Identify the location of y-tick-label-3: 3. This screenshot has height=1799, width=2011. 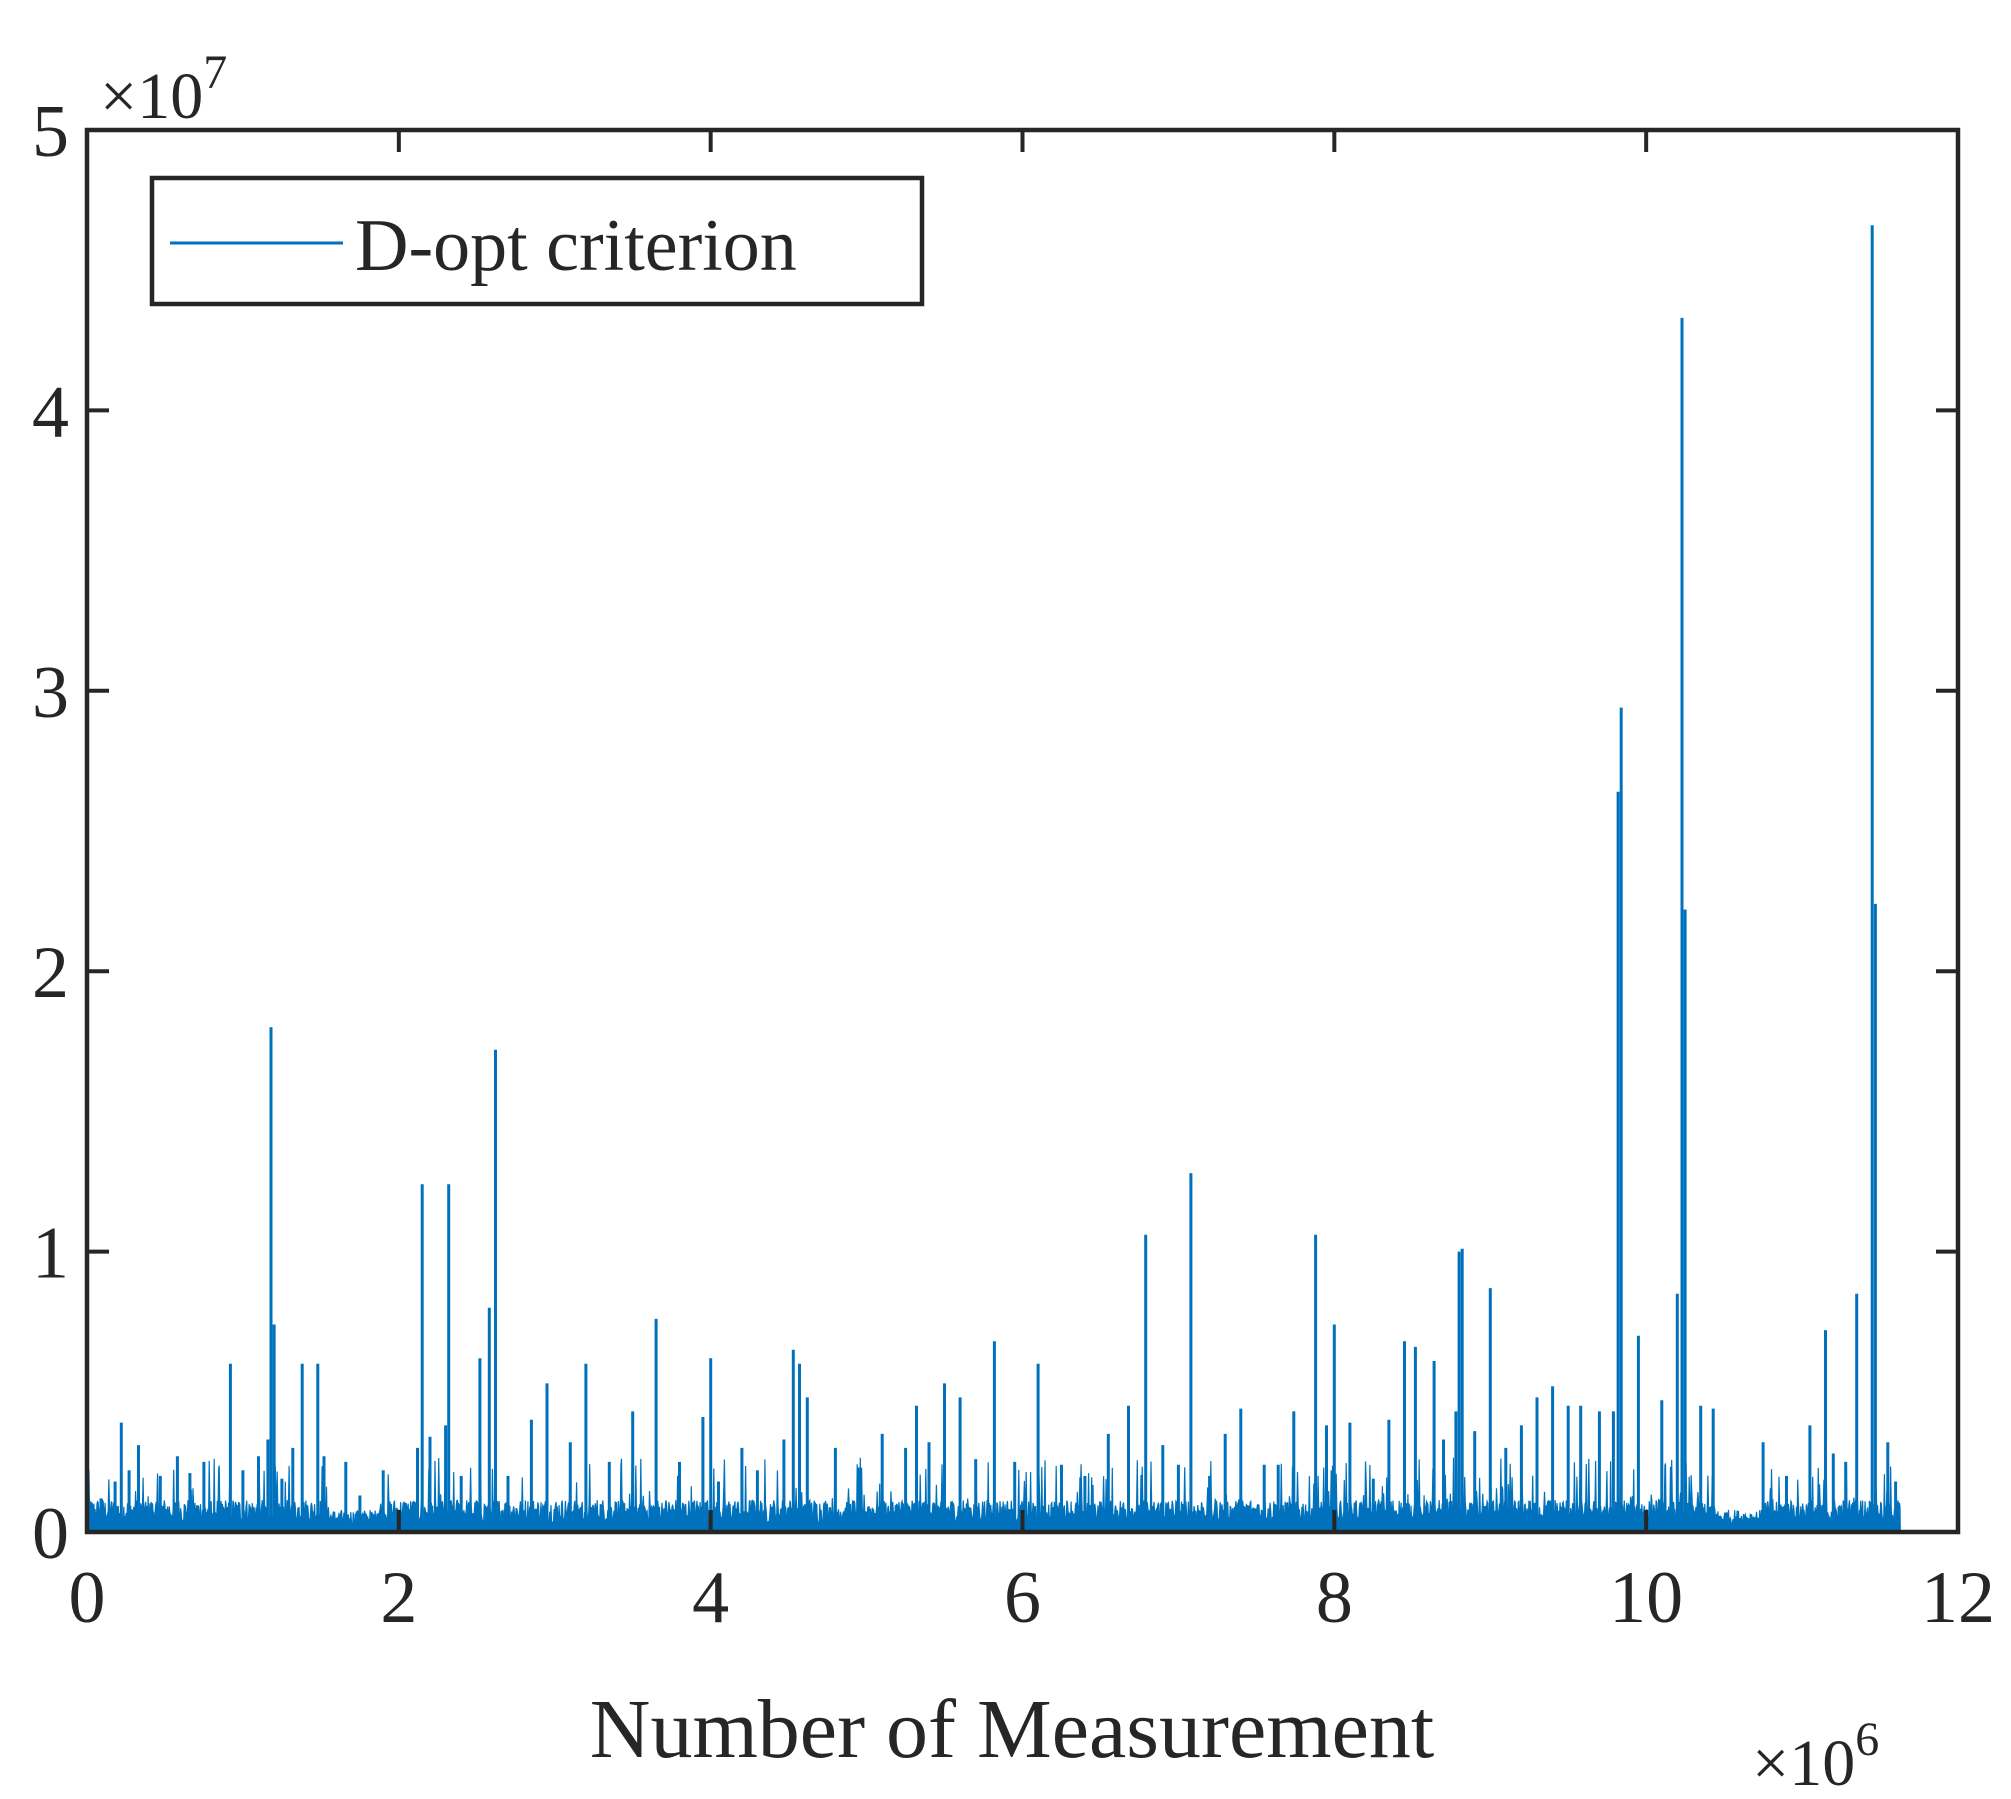
(50, 693).